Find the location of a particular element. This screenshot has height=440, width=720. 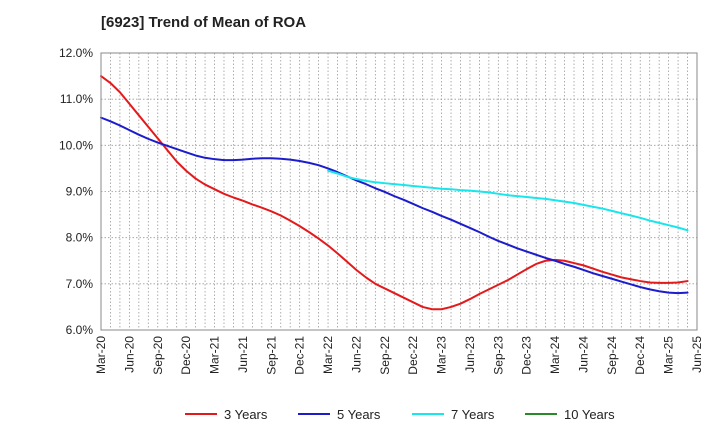

x-tick-label: Dec-23 is located at coordinates (527, 355).